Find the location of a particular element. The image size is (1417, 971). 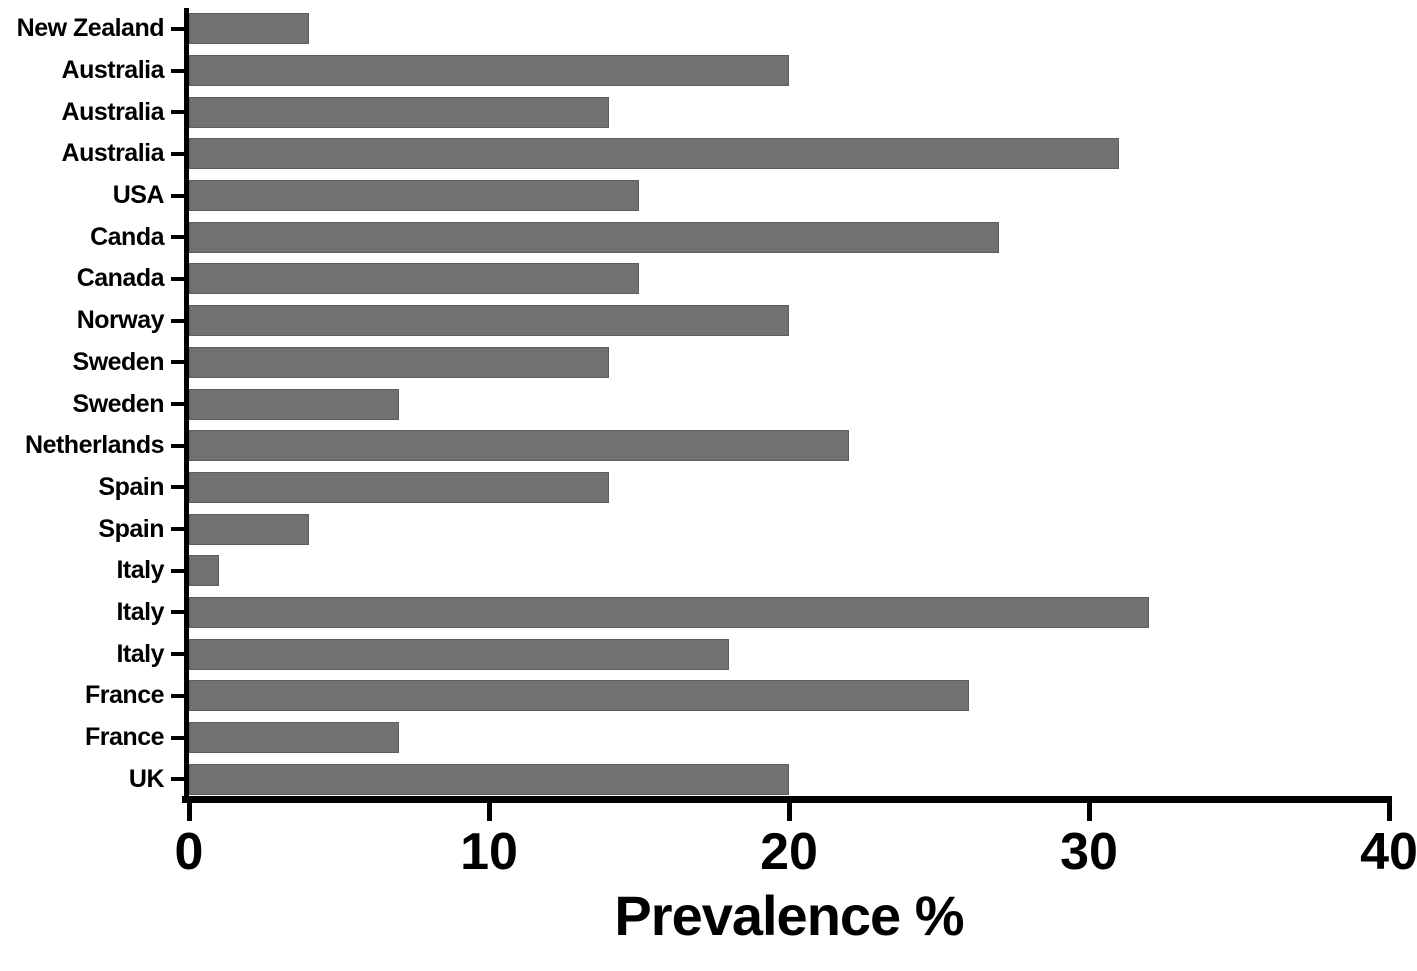

y-category-row: Norway is located at coordinates (92, 321).